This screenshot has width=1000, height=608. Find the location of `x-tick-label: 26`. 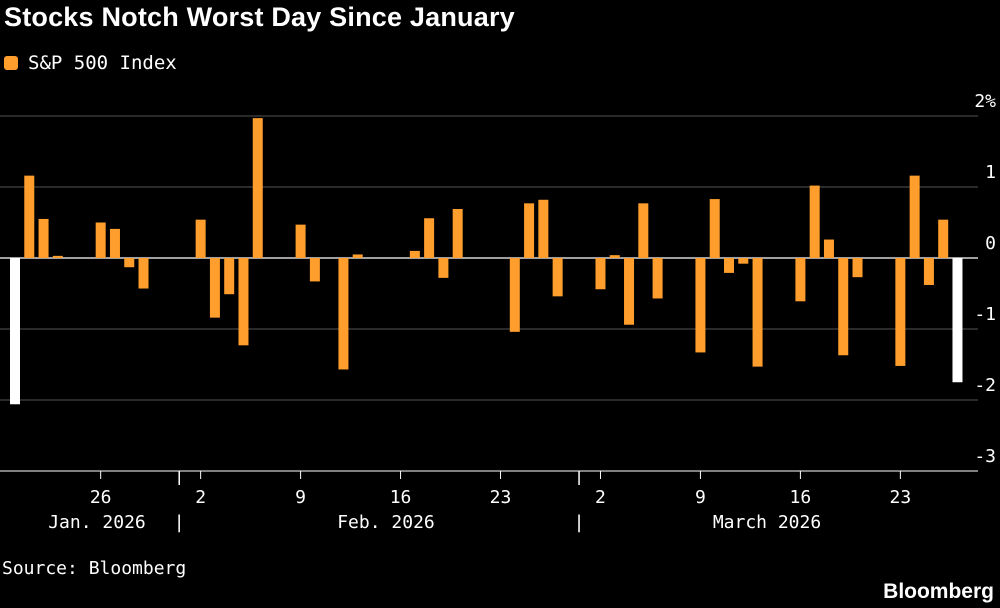

x-tick-label: 26 is located at coordinates (101, 497).